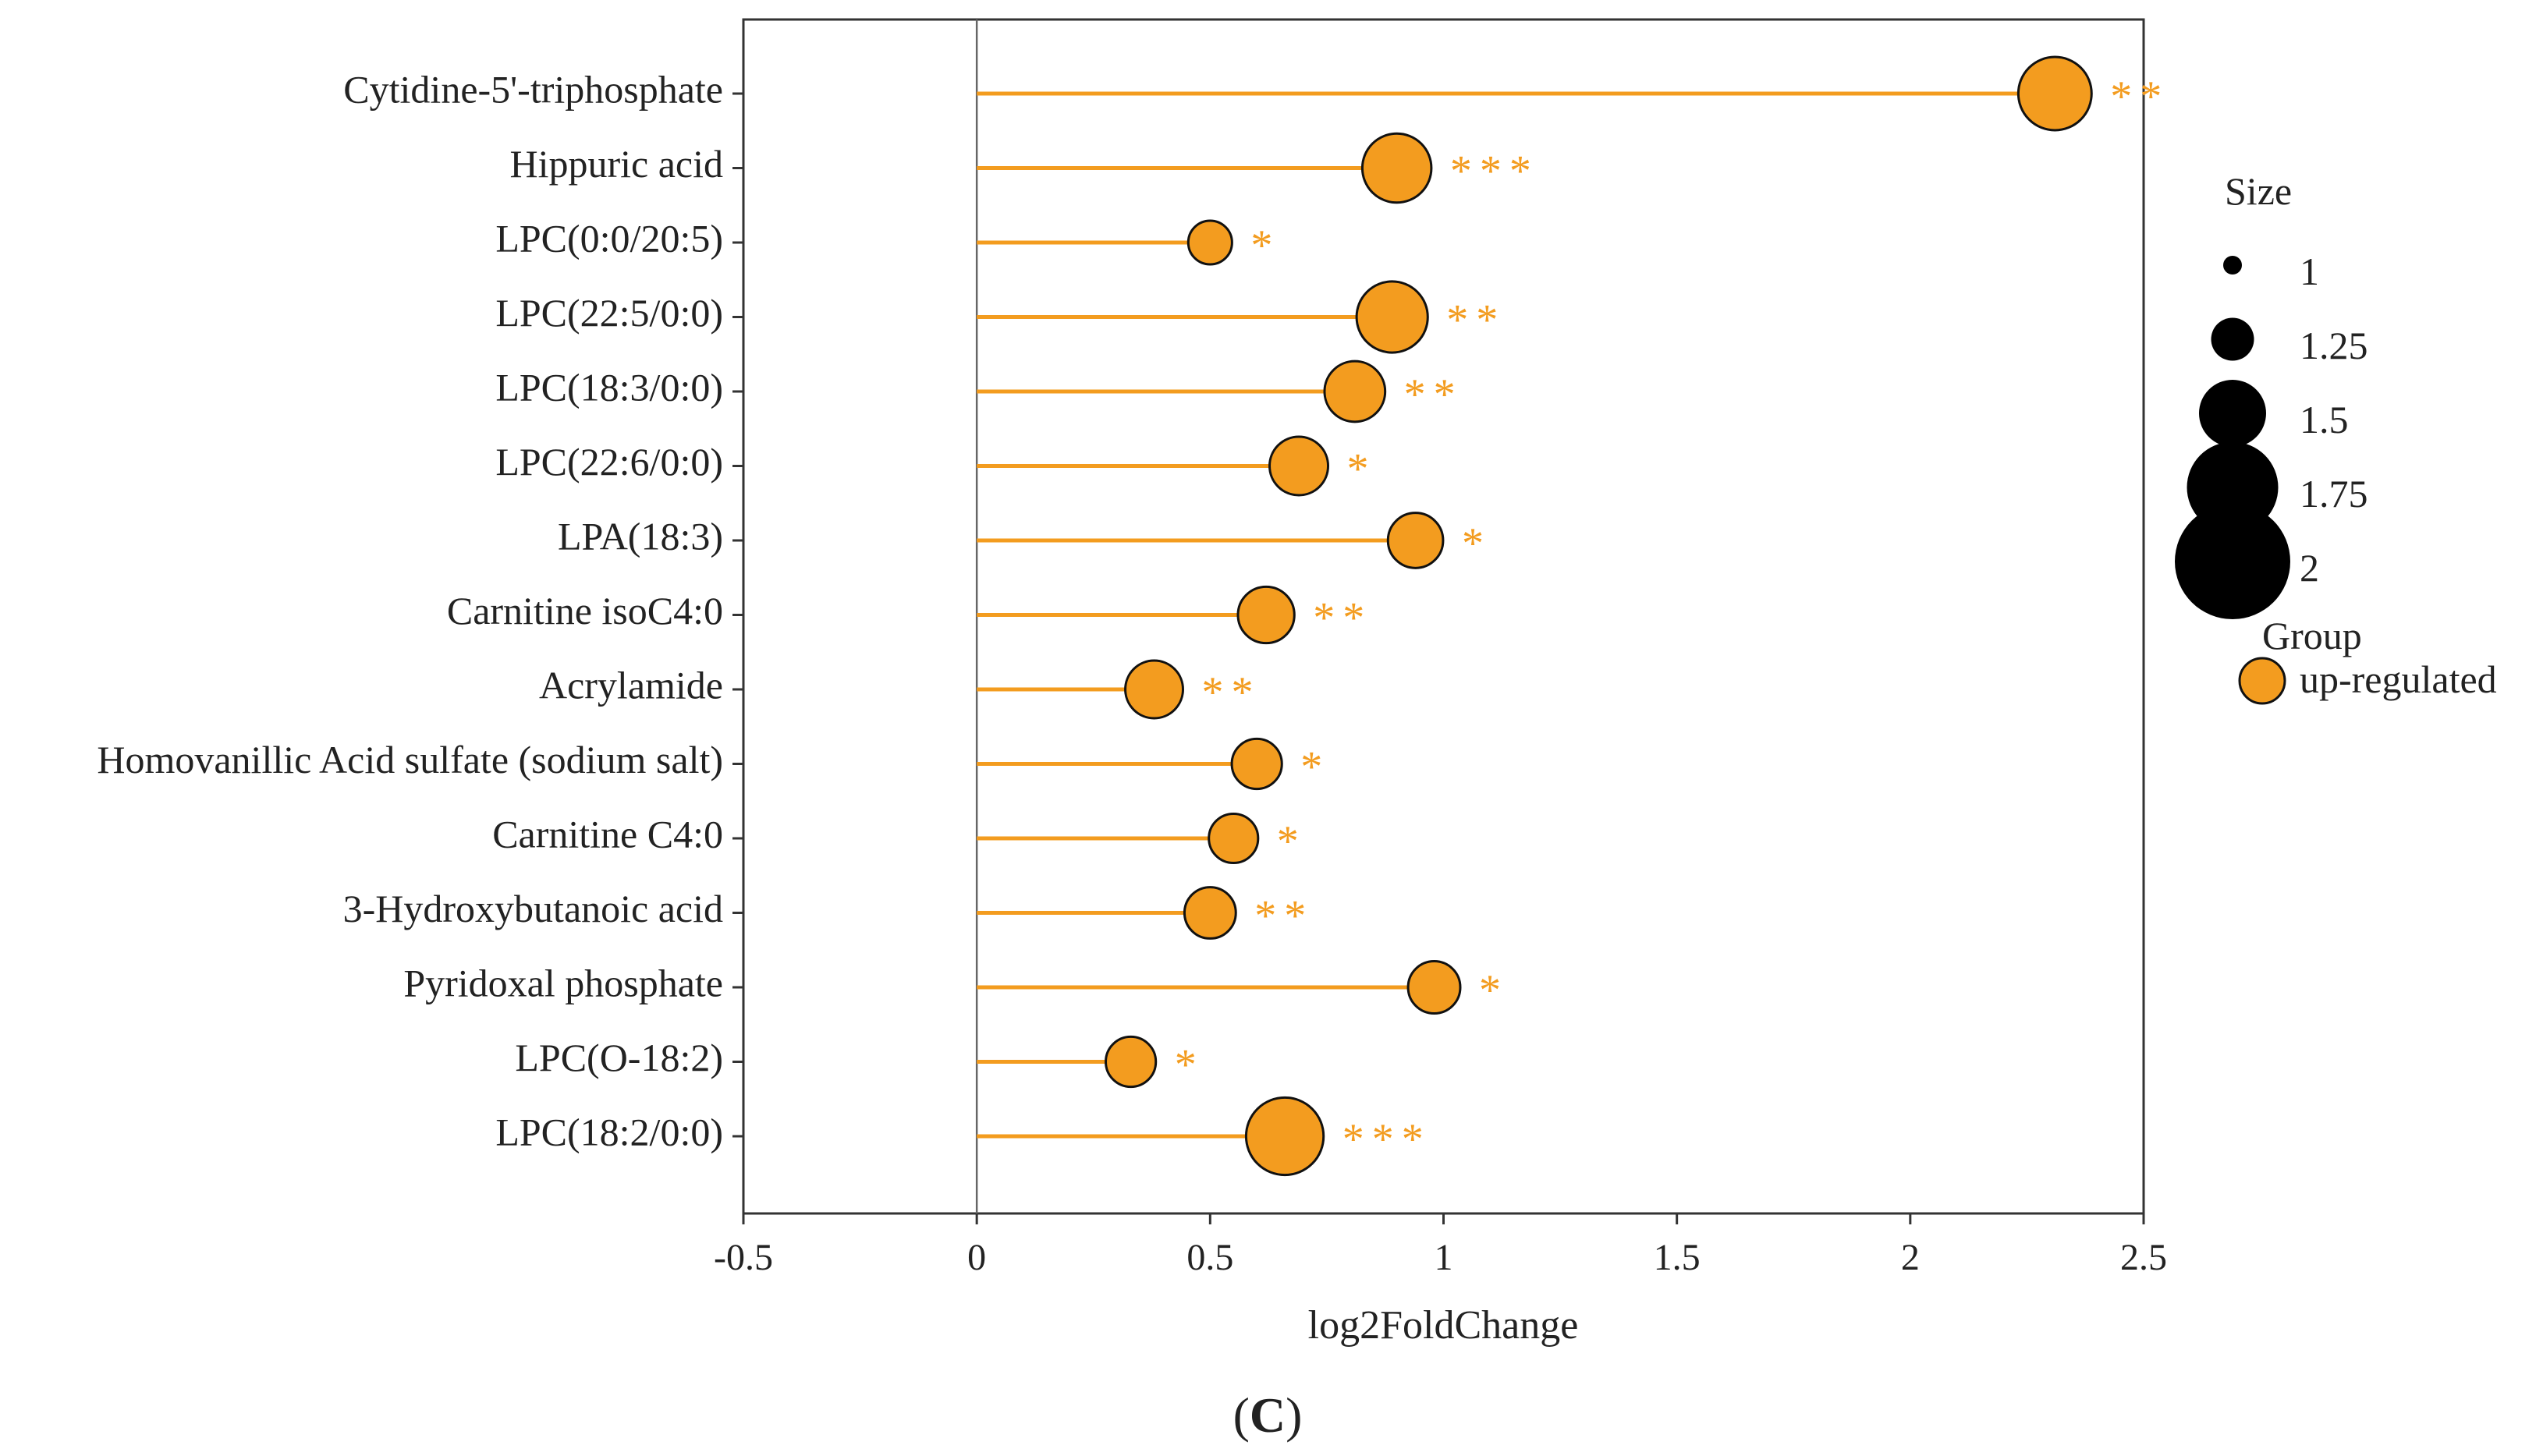 This screenshot has height=1456, width=2536. I want to click on legend: Size 1 1.25 1.5 1.75 2 Group up-regulated, so click(2336, 437).